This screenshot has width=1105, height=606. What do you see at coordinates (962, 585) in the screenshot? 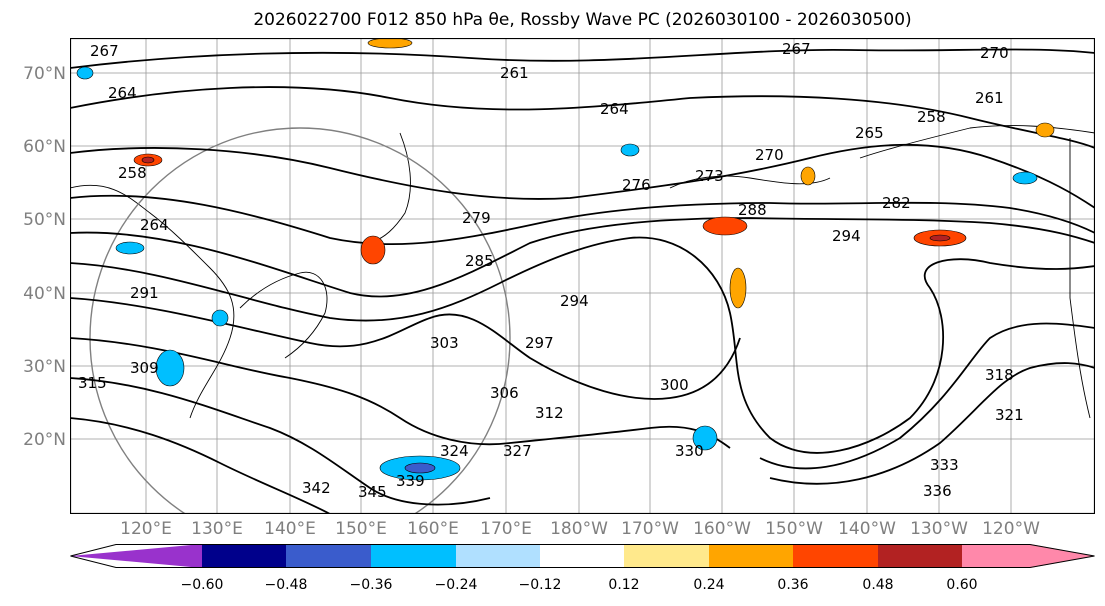
I see `colorbar-tick: 0.60` at bounding box center [962, 585].